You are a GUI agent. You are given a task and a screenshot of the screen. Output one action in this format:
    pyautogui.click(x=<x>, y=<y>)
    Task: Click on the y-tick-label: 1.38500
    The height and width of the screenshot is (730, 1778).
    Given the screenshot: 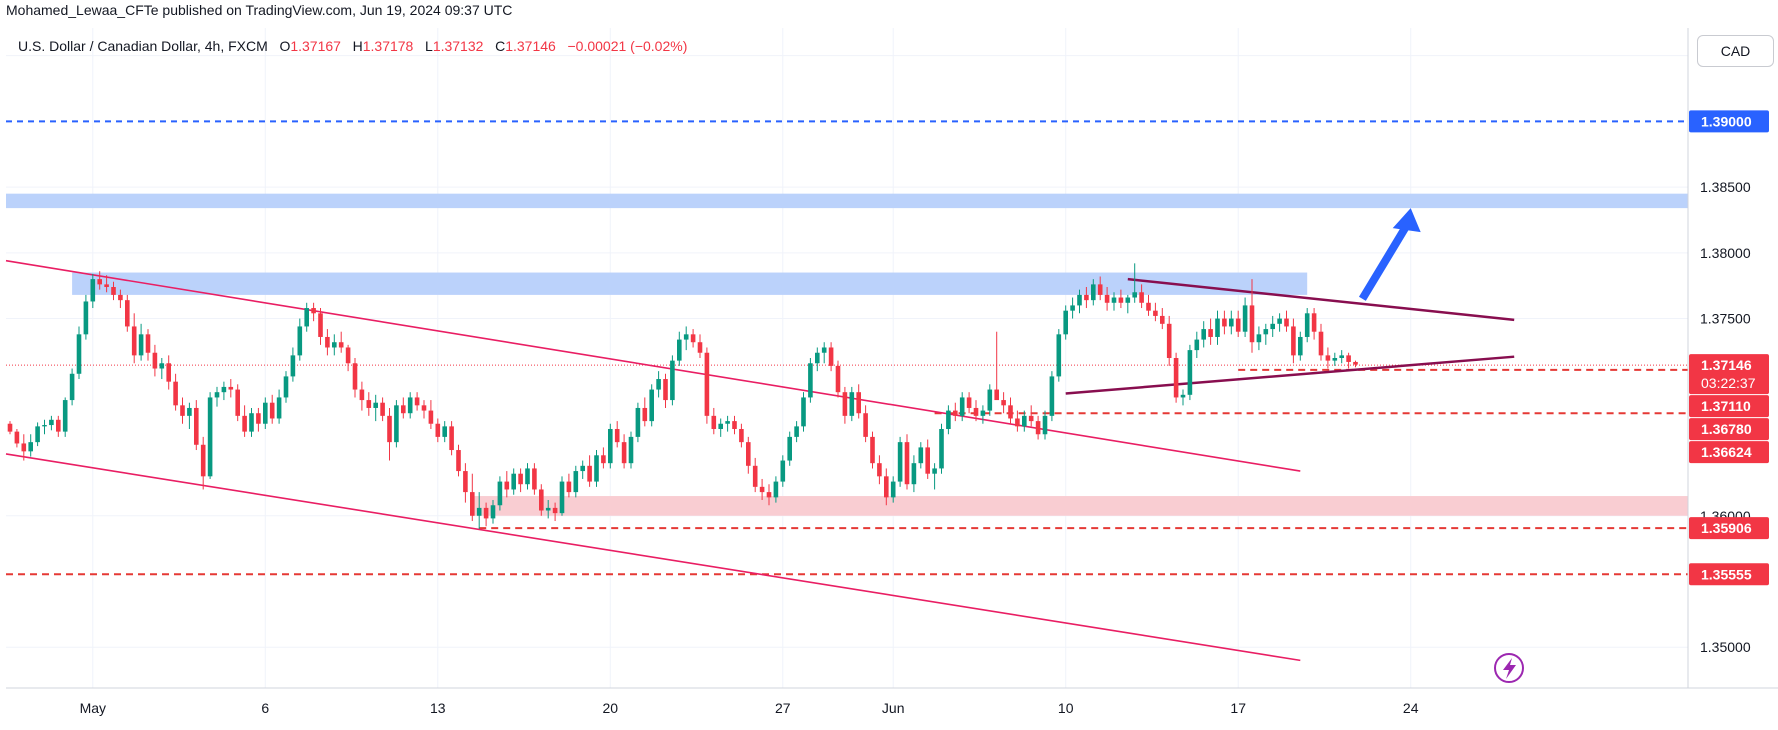 What is the action you would take?
    pyautogui.click(x=1725, y=187)
    